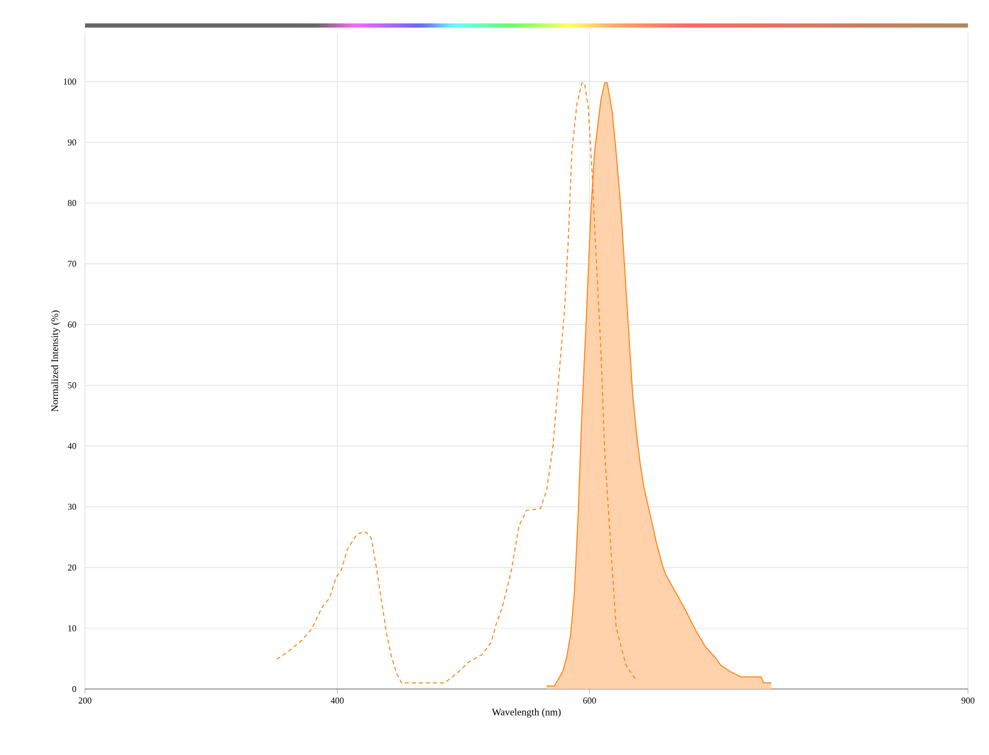  What do you see at coordinates (968, 701) in the screenshot?
I see `x-tick-label: 900` at bounding box center [968, 701].